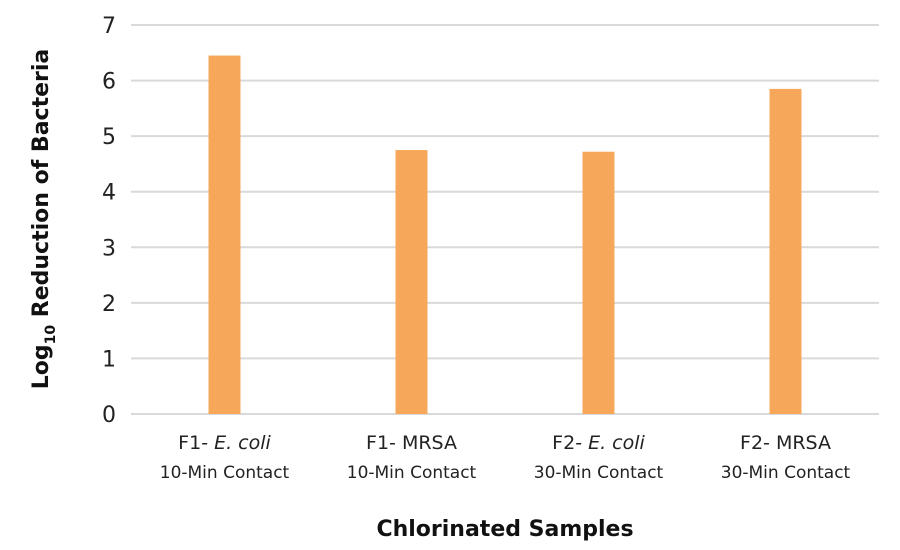 This screenshot has height=550, width=900. What do you see at coordinates (109, 415) in the screenshot?
I see `y-tick-label: 0` at bounding box center [109, 415].